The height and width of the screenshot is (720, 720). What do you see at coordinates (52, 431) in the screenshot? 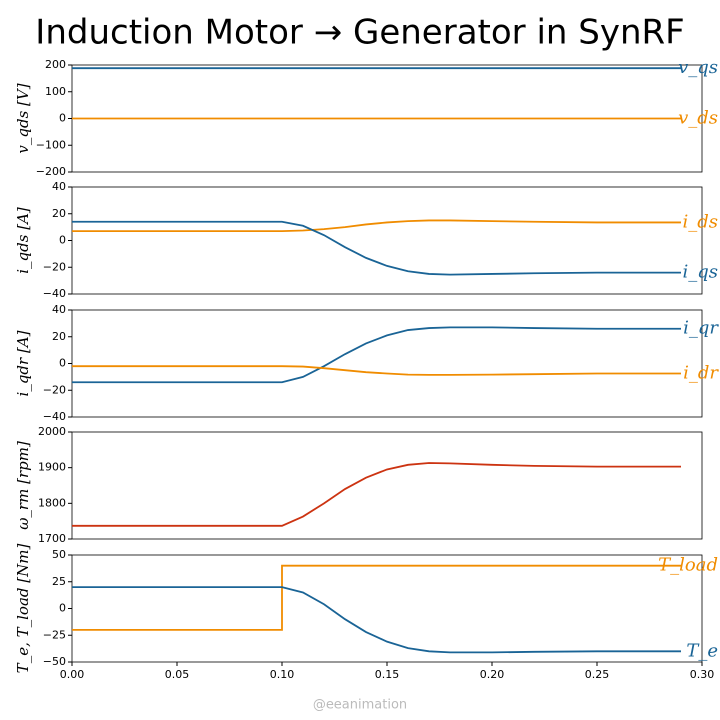
I see `y-tick-label: 2000` at bounding box center [52, 431].